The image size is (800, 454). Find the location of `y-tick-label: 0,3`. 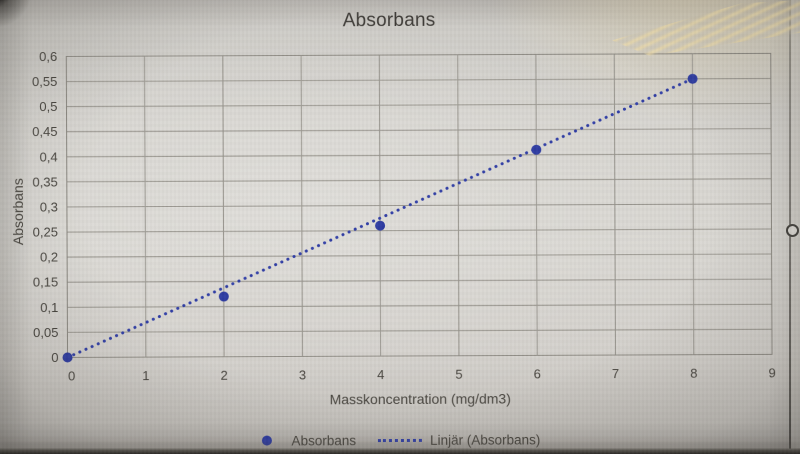

y-tick-label: 0,3 is located at coordinates (49, 206).